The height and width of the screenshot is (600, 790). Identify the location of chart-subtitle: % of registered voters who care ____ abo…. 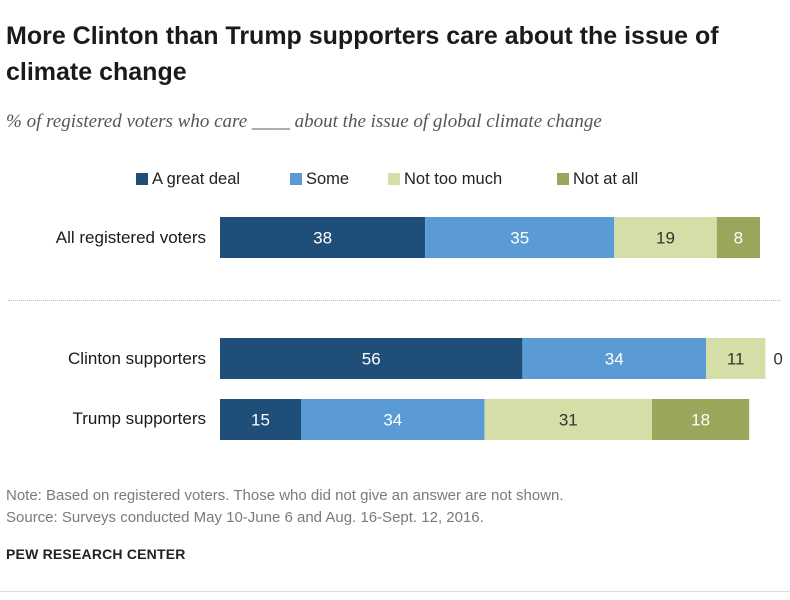
(304, 121).